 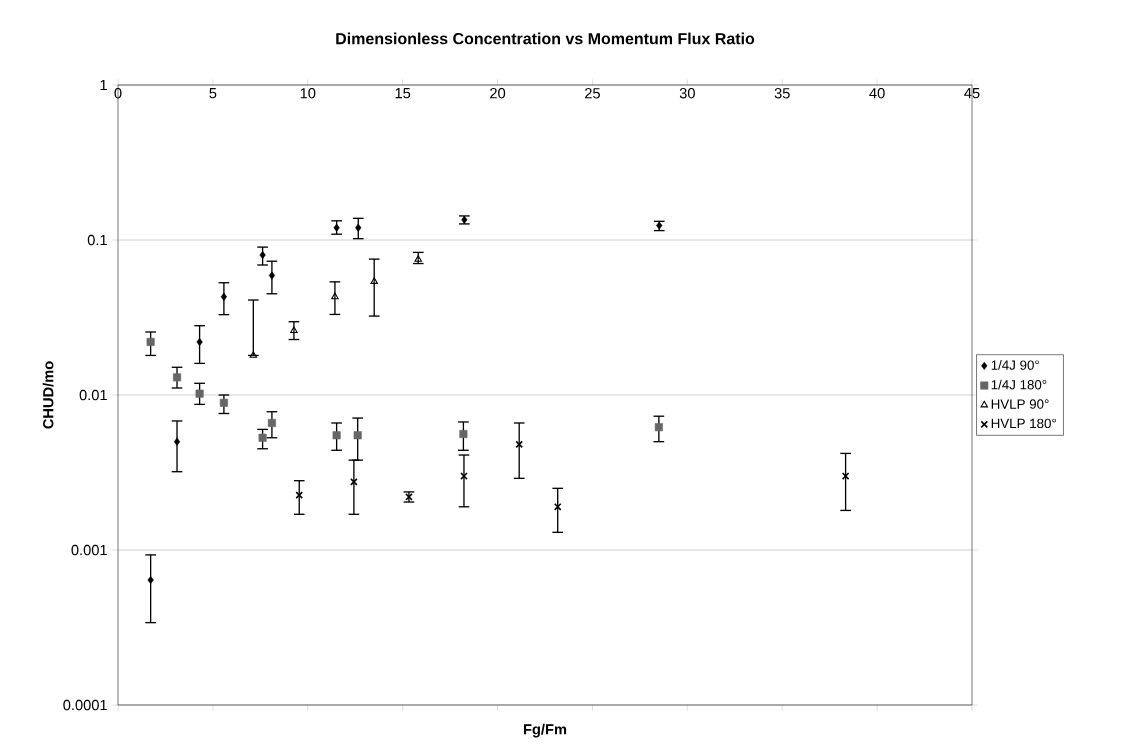 What do you see at coordinates (972, 93) in the screenshot?
I see `x-tick-label: 45` at bounding box center [972, 93].